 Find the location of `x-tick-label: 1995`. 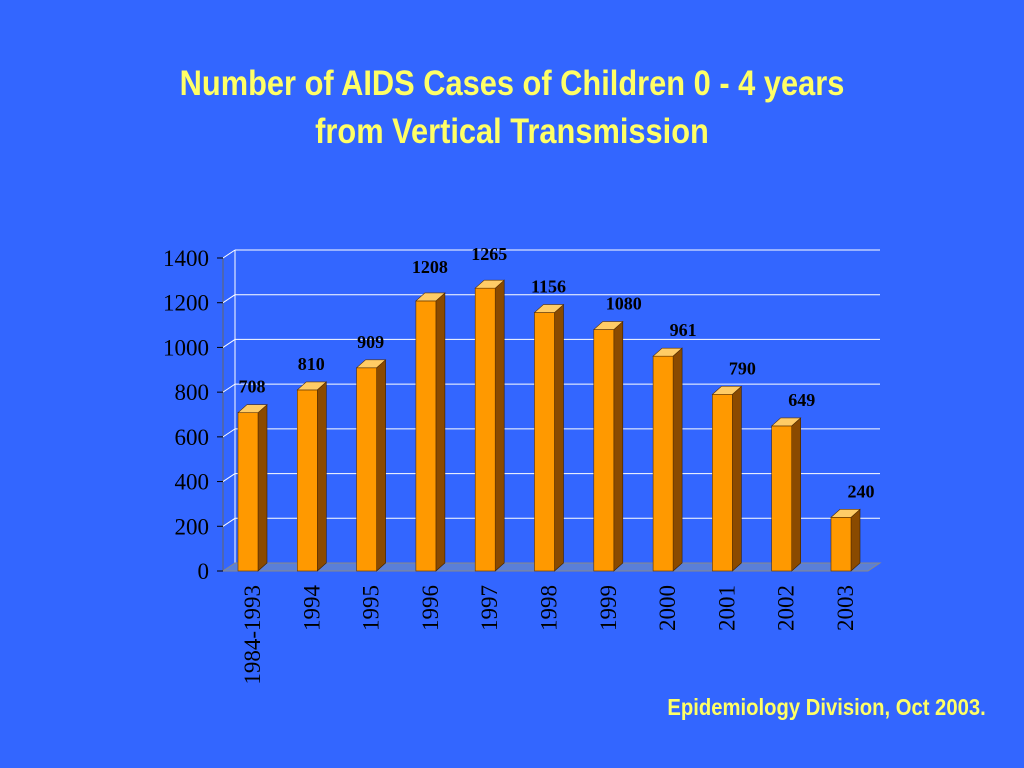

x-tick-label: 1995 is located at coordinates (371, 608).